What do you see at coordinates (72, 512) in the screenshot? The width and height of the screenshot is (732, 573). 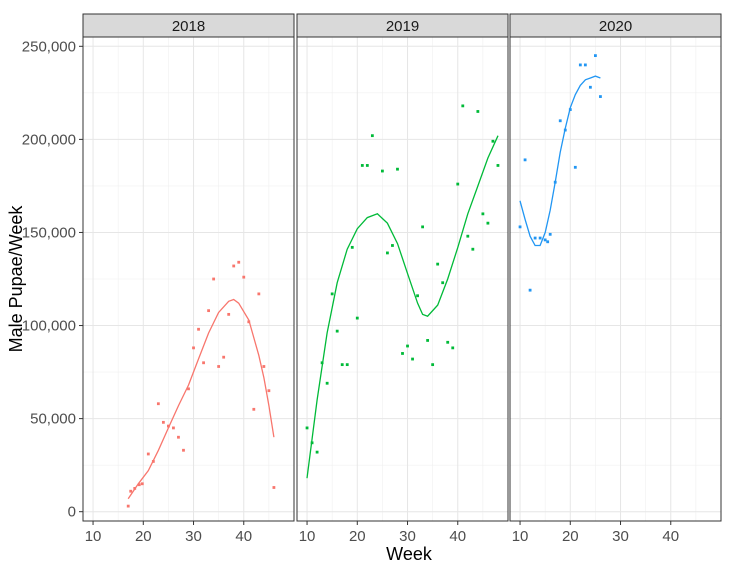 I see `y-tick-label: 0` at bounding box center [72, 512].